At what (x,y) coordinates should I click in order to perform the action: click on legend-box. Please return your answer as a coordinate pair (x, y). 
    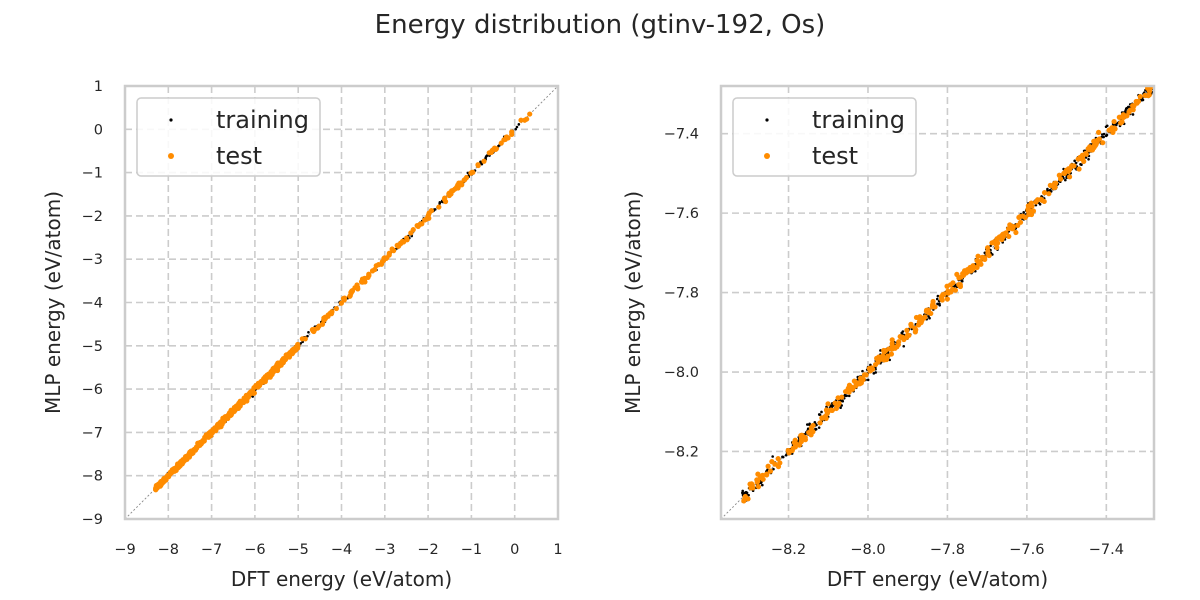
    Looking at the image, I should click on (824, 137).